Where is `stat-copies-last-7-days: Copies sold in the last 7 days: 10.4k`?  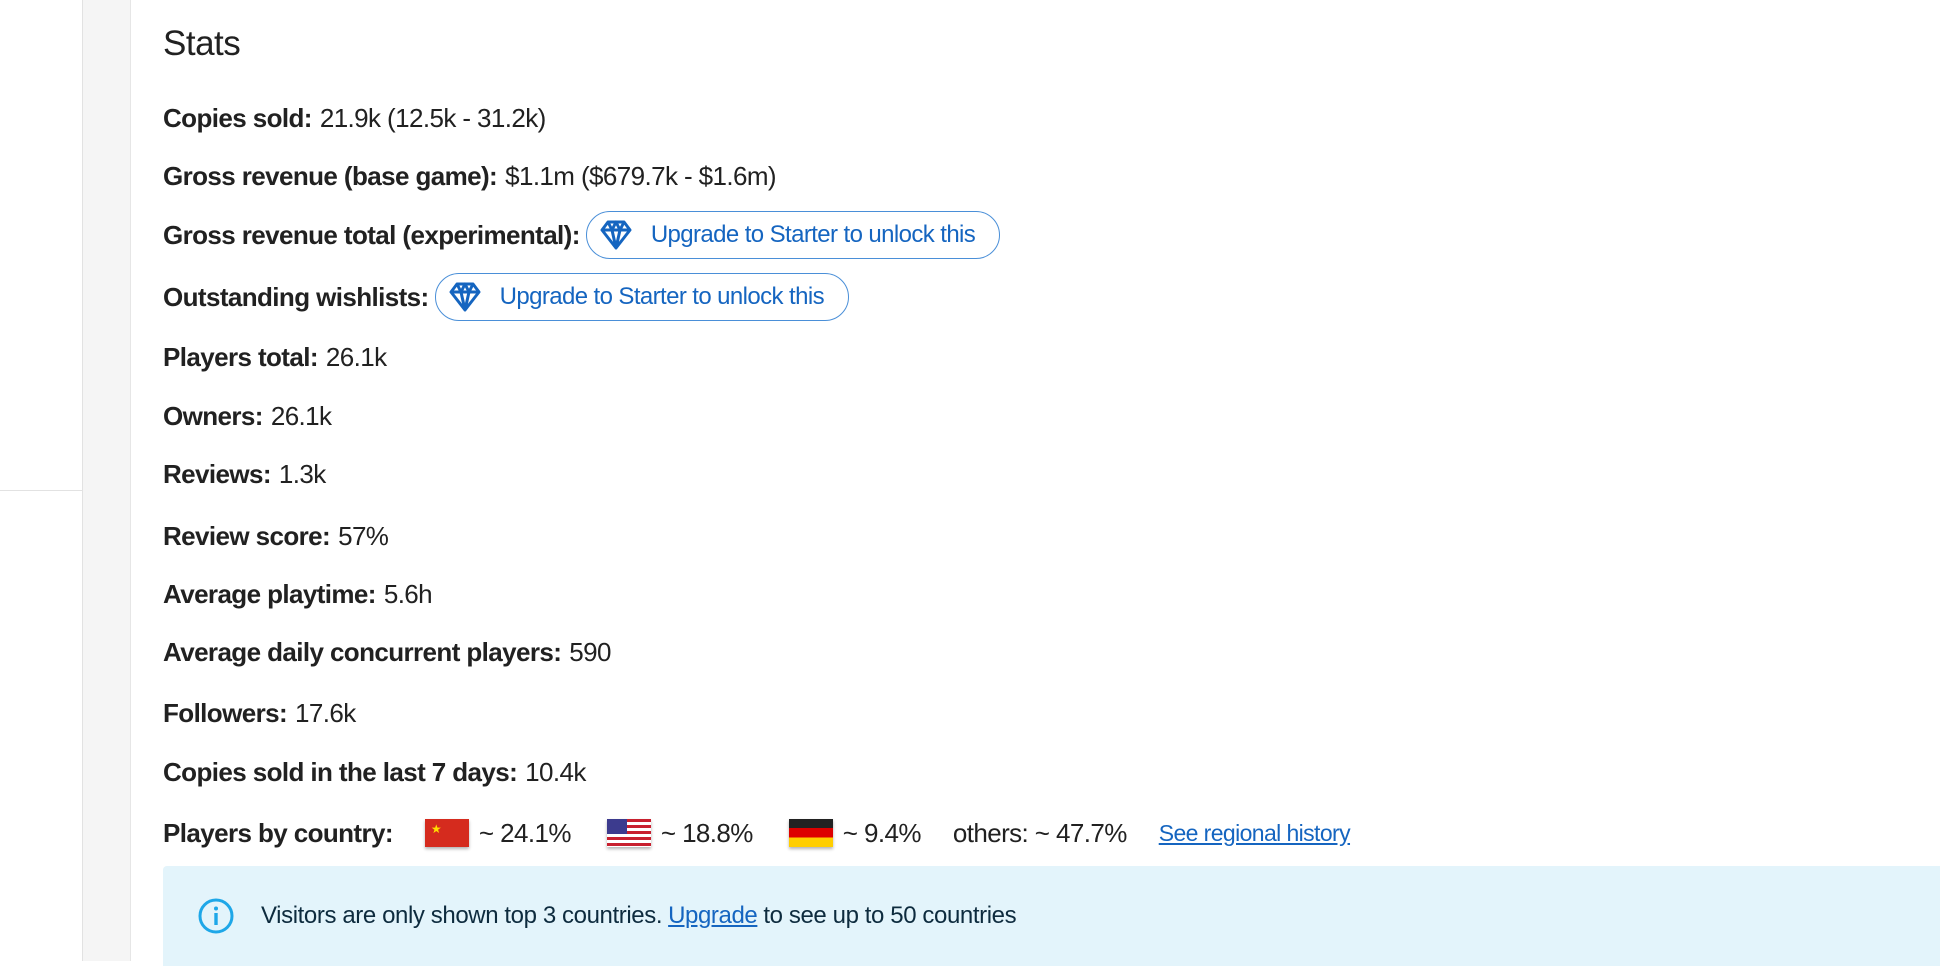
stat-copies-last-7-days: Copies sold in the last 7 days: 10.4k is located at coordinates (374, 772).